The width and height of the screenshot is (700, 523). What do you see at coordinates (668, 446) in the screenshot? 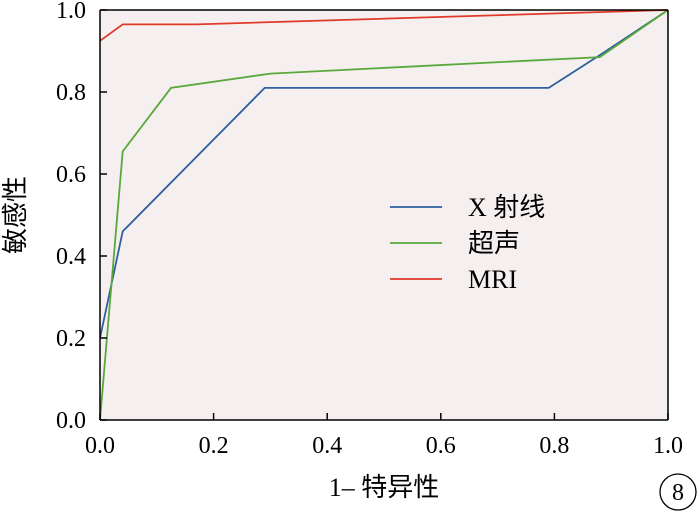
I see `x-tick-label: 1.0` at bounding box center [668, 446].